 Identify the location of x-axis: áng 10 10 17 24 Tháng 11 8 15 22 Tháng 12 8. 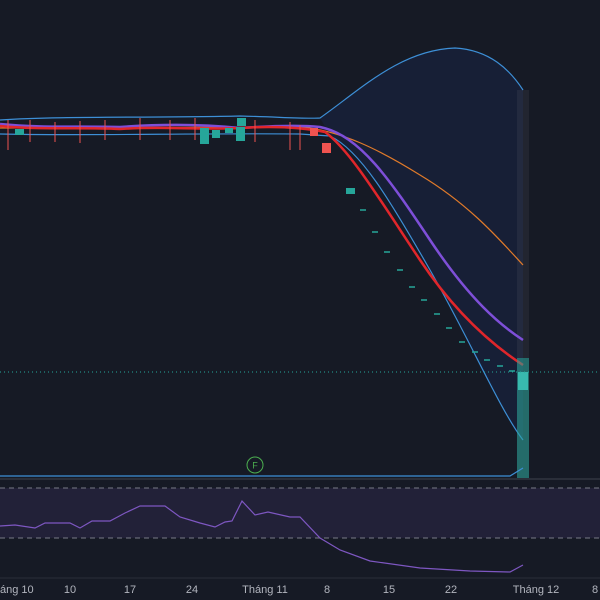
(299, 590).